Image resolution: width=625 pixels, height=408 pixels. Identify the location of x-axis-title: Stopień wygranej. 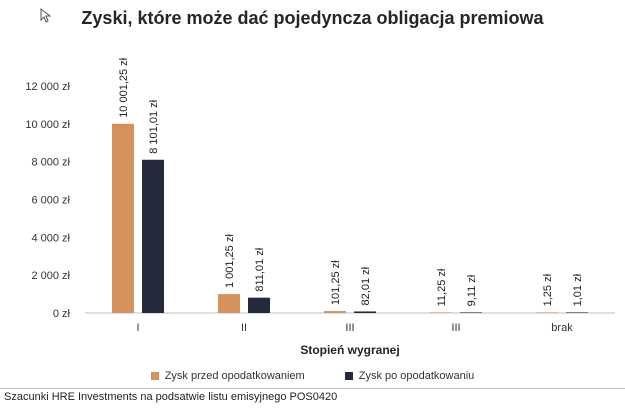
(349, 350).